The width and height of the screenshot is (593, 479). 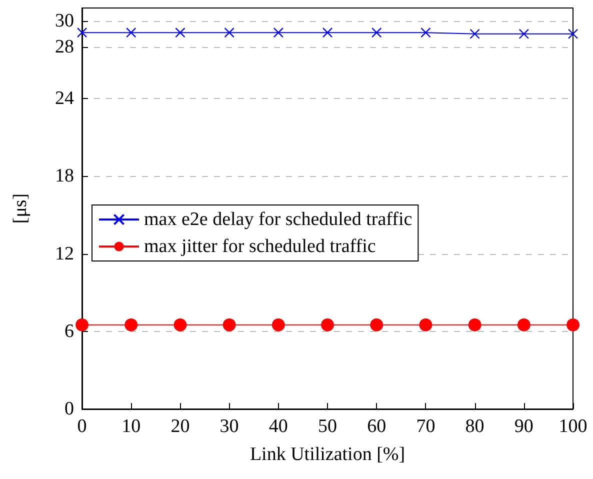 I want to click on y-axis-title: [μs], so click(x=20, y=208).